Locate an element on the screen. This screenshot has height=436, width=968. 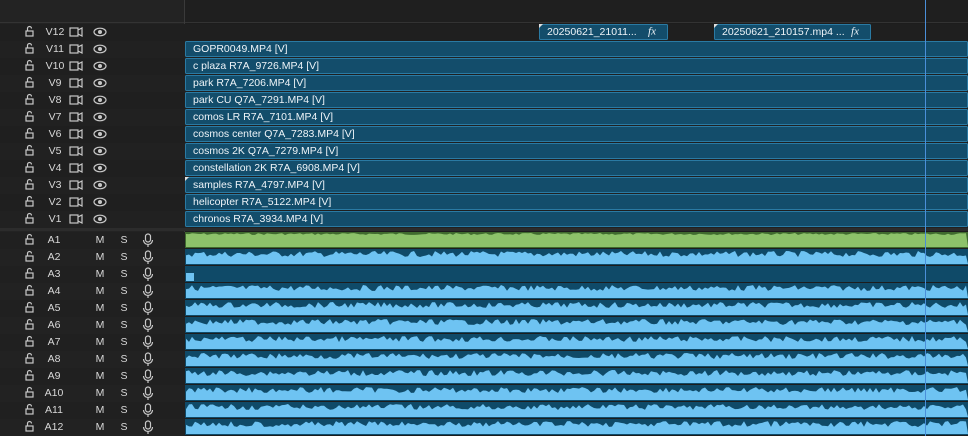
clip: constellation 2K R7A_6908.MP4 [V] is located at coordinates (576, 168).